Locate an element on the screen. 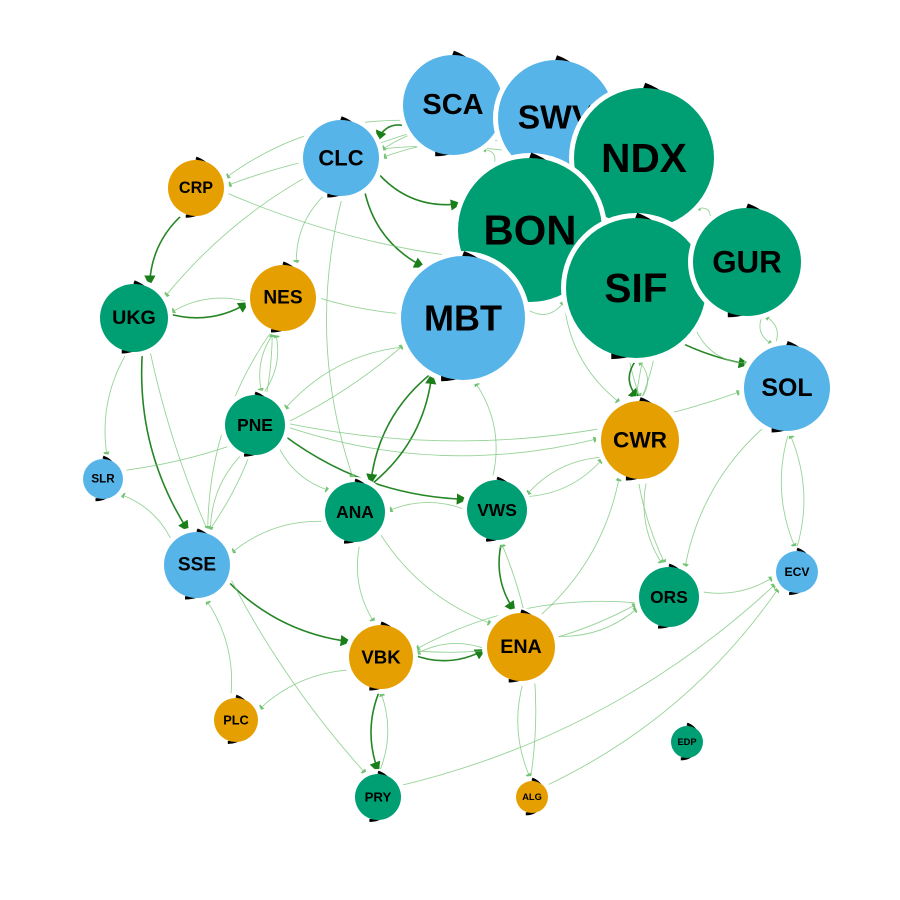 The image size is (900, 900). node-label: ENA is located at coordinates (521, 647).